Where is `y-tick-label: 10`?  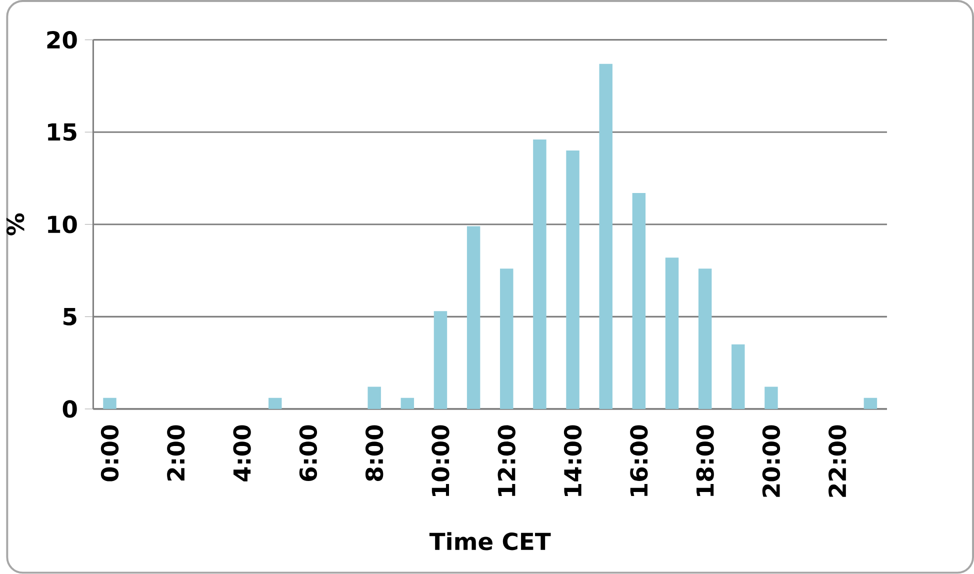 y-tick-label: 10 is located at coordinates (62, 225).